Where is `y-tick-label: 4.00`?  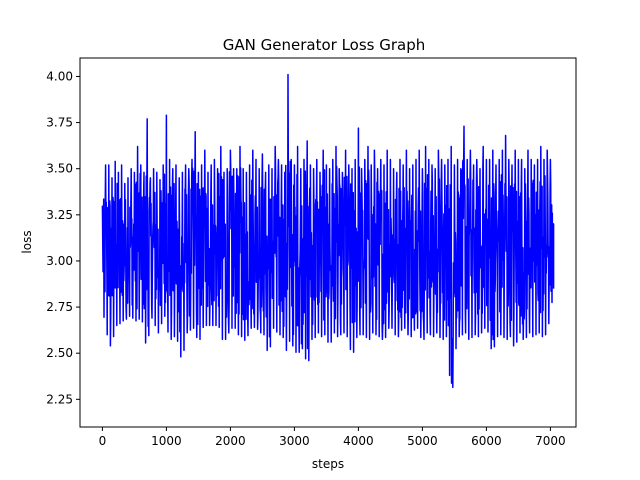 y-tick-label: 4.00 is located at coordinates (59, 76).